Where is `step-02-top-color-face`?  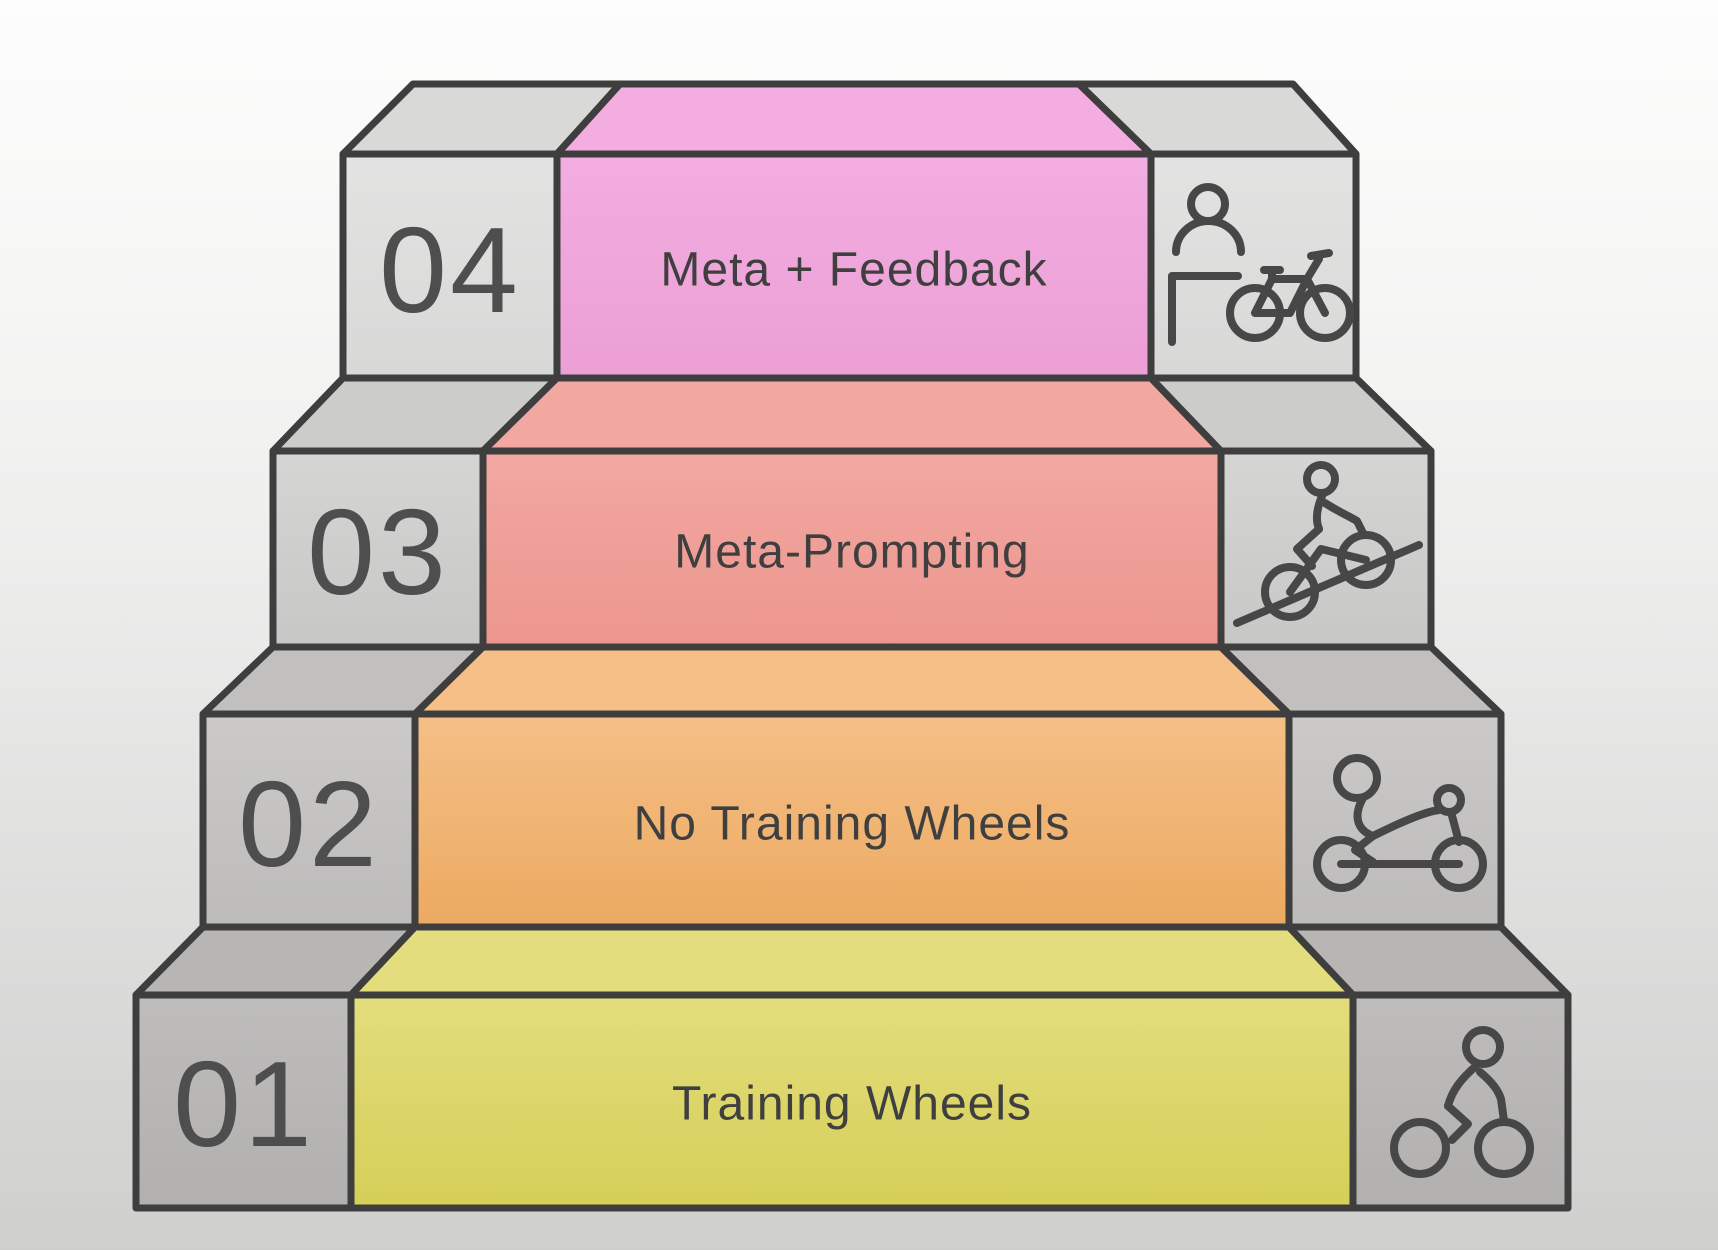 step-02-top-color-face is located at coordinates (852, 680).